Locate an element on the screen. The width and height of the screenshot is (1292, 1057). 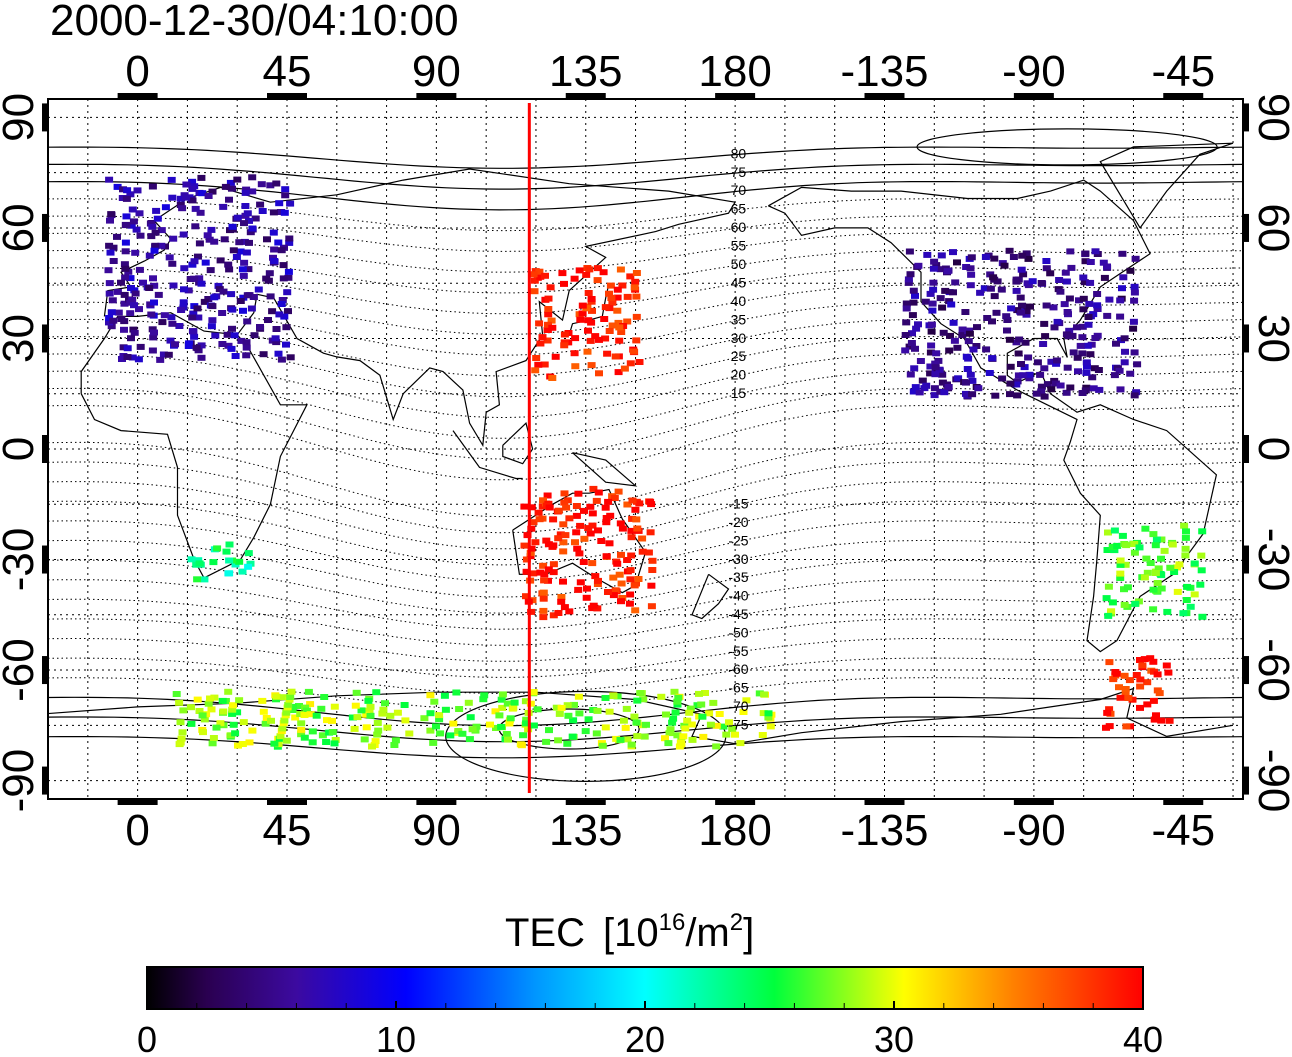
contour-label: -30 is located at coordinates (738, 559).